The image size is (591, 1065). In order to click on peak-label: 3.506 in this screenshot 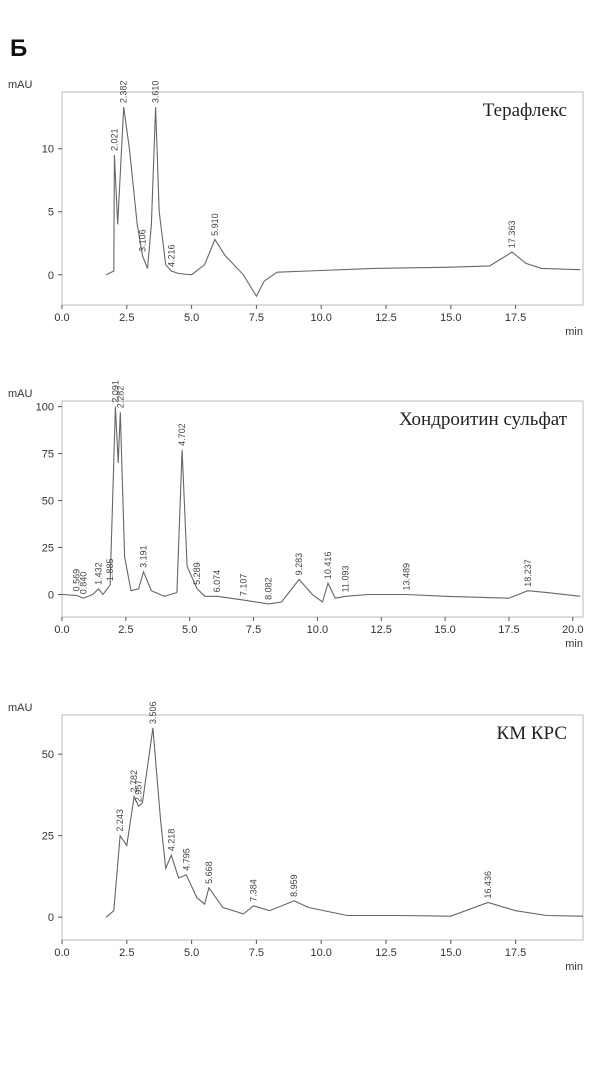, I will do `click(153, 713)`.